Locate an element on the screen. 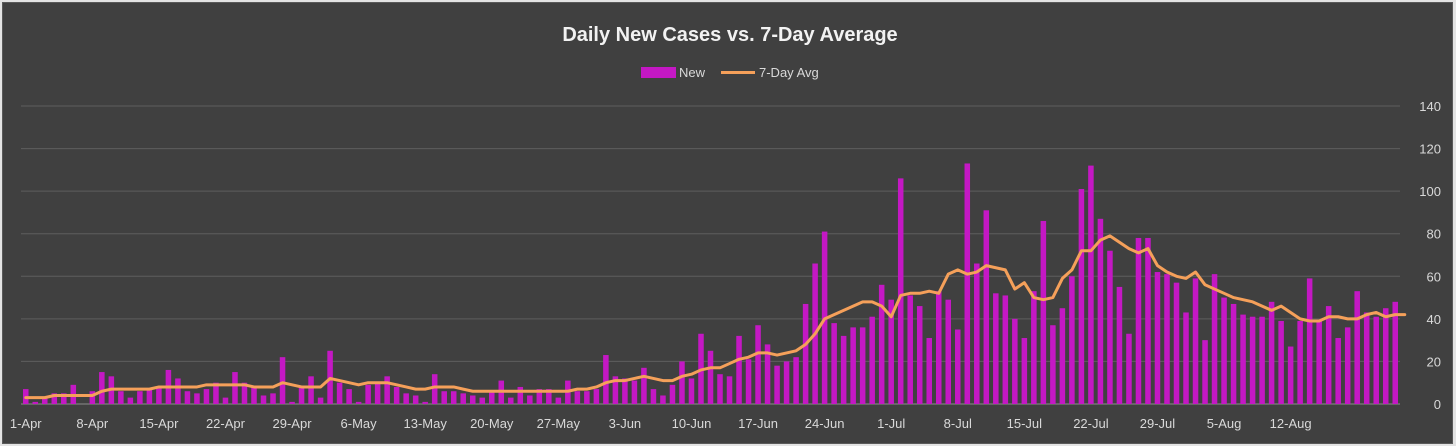  x-tick-label: 1-Apr is located at coordinates (26, 423).